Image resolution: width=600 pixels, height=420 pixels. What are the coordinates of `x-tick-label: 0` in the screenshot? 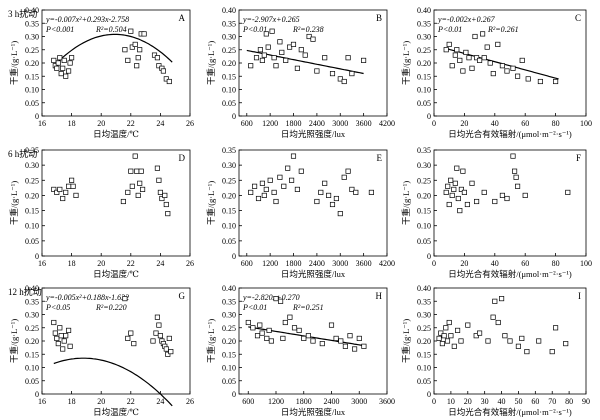 It's located at (434, 123).